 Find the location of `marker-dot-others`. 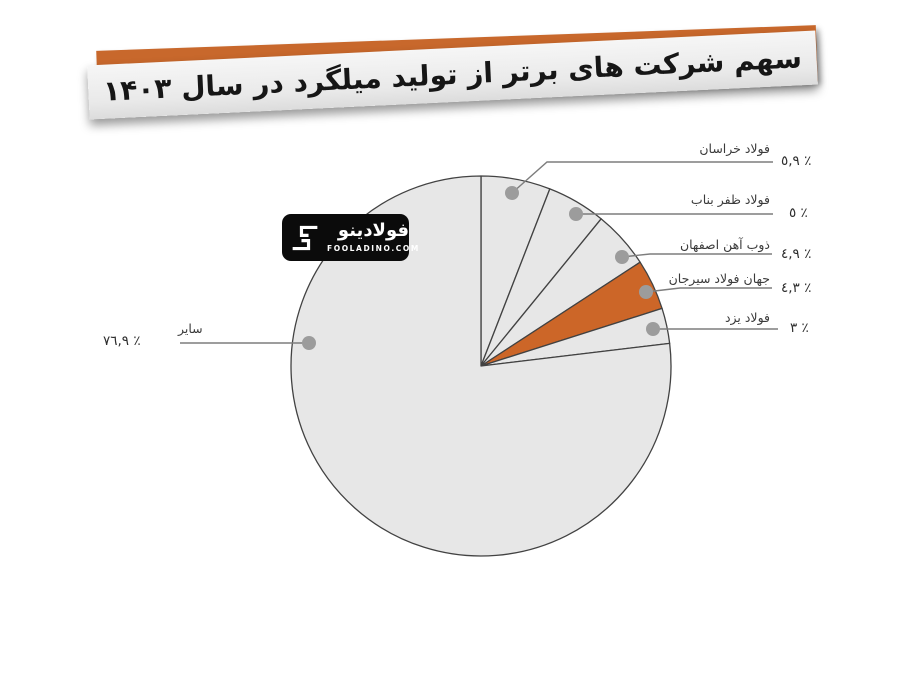

marker-dot-others is located at coordinates (309, 343).